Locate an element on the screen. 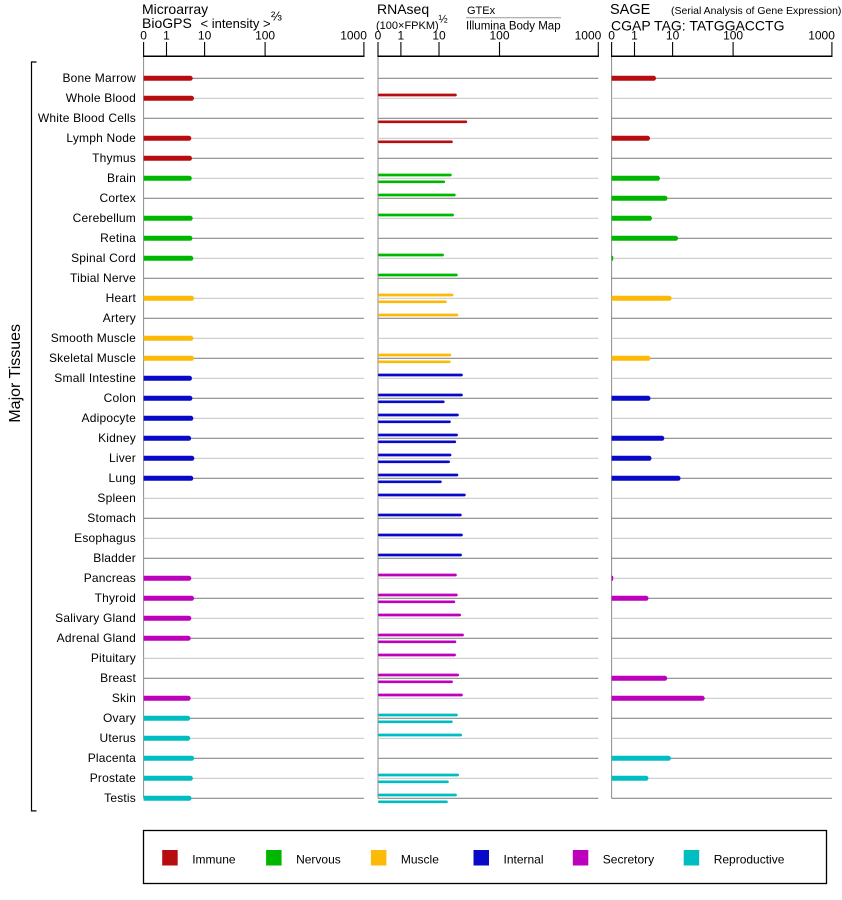 The height and width of the screenshot is (900, 842). svg-text: Uterus is located at coordinates (117, 738).